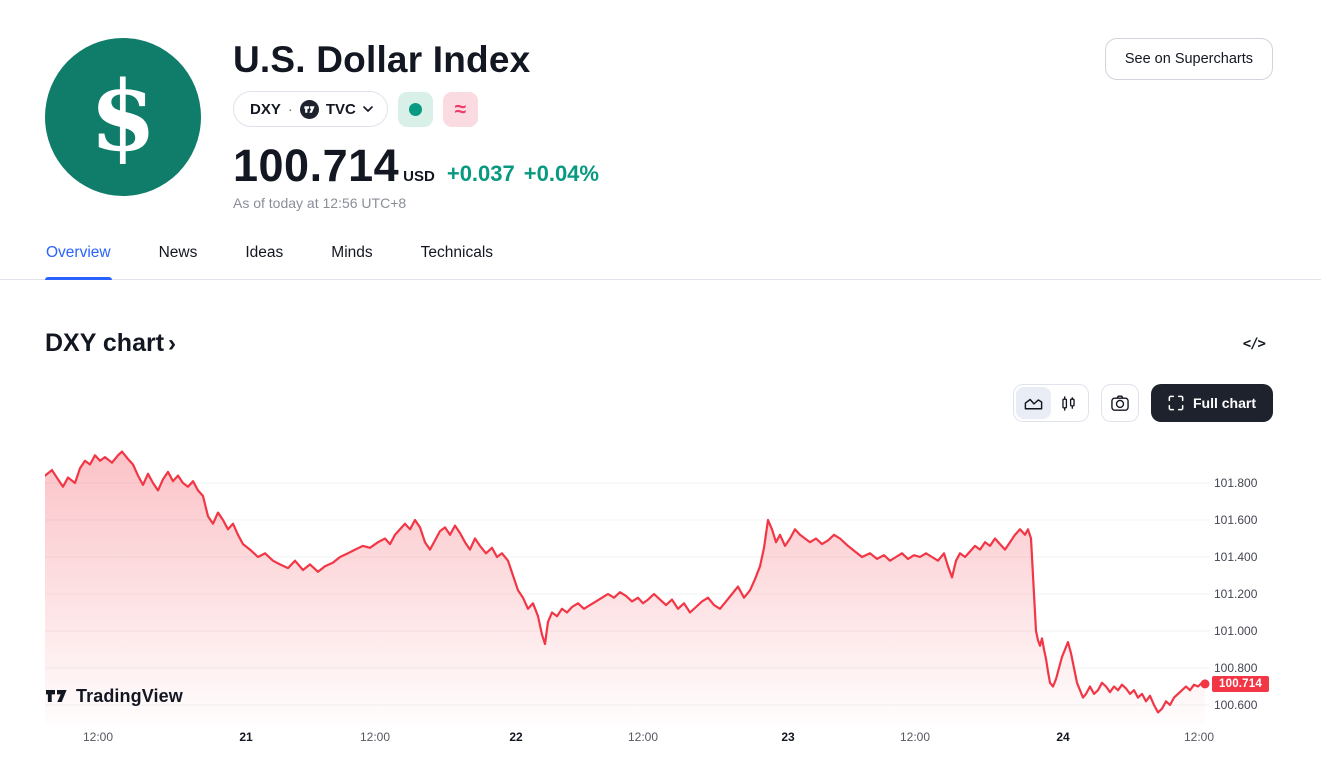  What do you see at coordinates (1176, 403) in the screenshot?
I see `fullscreen-icon` at bounding box center [1176, 403].